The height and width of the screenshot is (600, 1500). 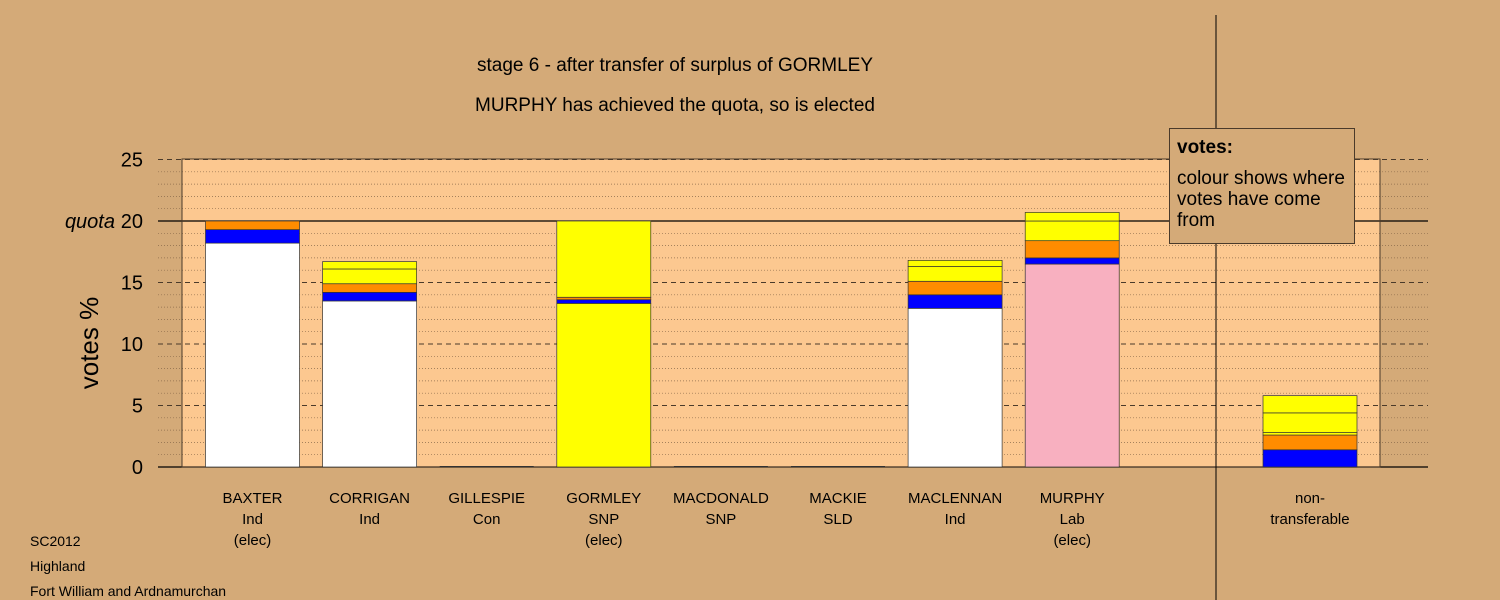 I want to click on bar-mackie-label: MACKIE, so click(x=838, y=498).